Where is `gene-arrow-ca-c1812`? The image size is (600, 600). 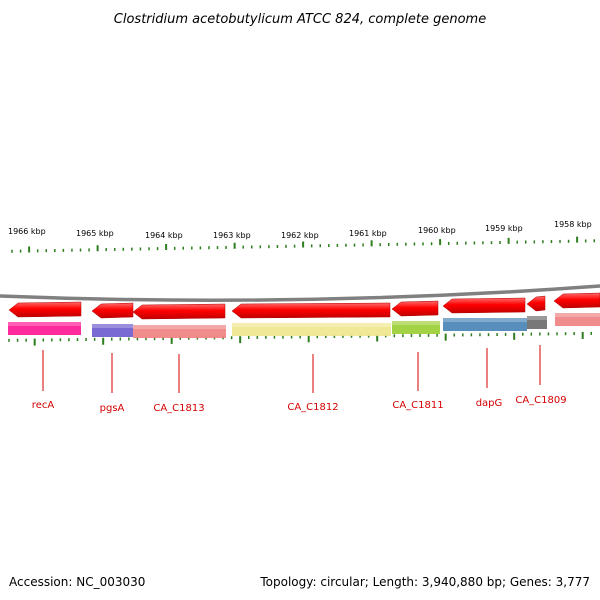 gene-arrow-ca-c1812 is located at coordinates (311, 310).